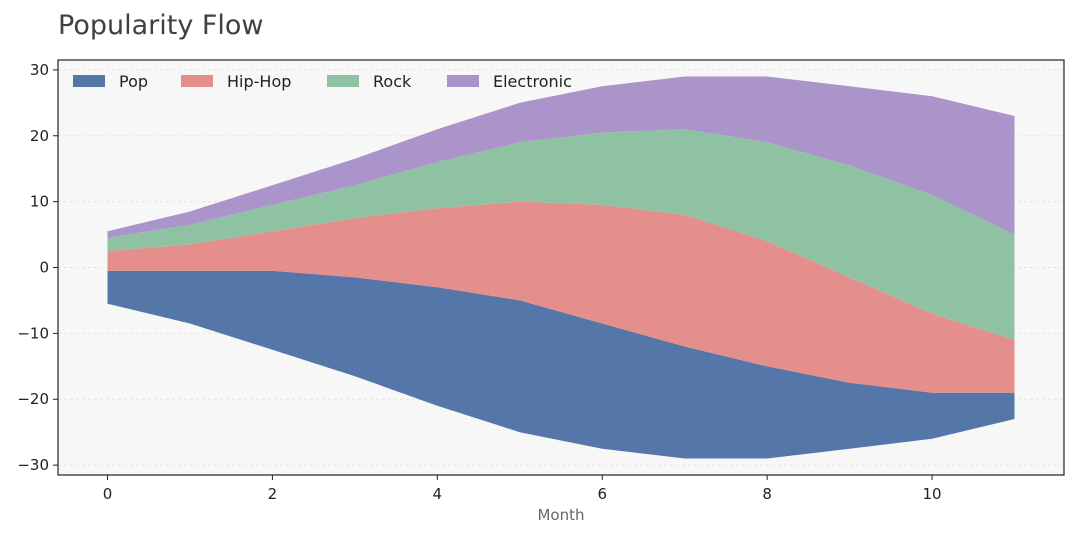 Image resolution: width=1080 pixels, height=540 pixels. What do you see at coordinates (110, 81) in the screenshot?
I see `legend-item-pop: Pop` at bounding box center [110, 81].